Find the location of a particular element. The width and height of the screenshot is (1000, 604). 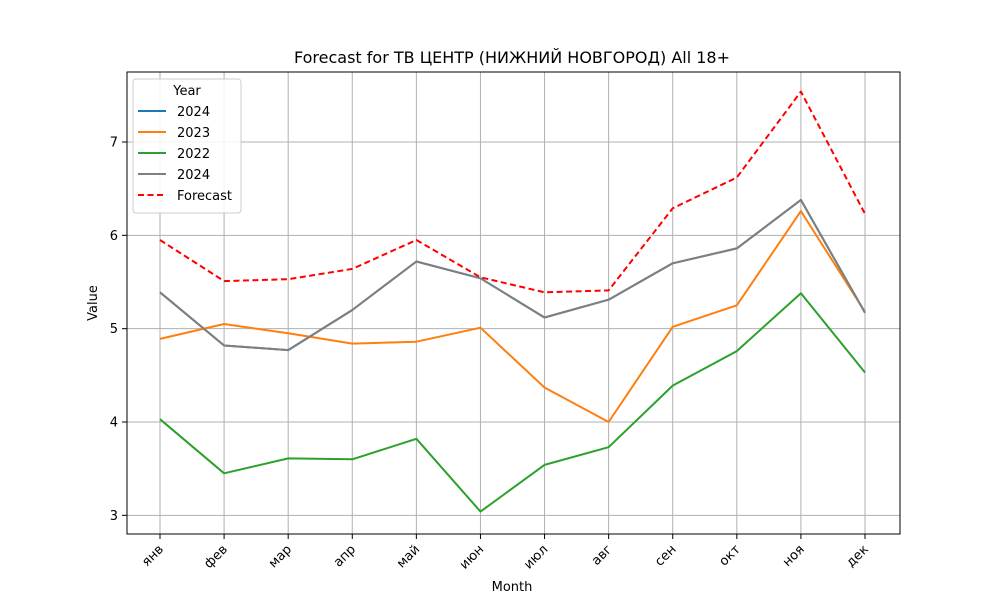

x-tick-label: сен is located at coordinates (665, 555).